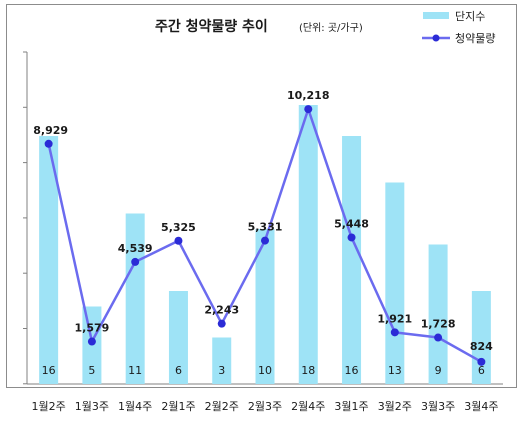 This screenshot has width=523, height=423. What do you see at coordinates (308, 406) in the screenshot?
I see `x-tick-label: 2월4주` at bounding box center [308, 406].